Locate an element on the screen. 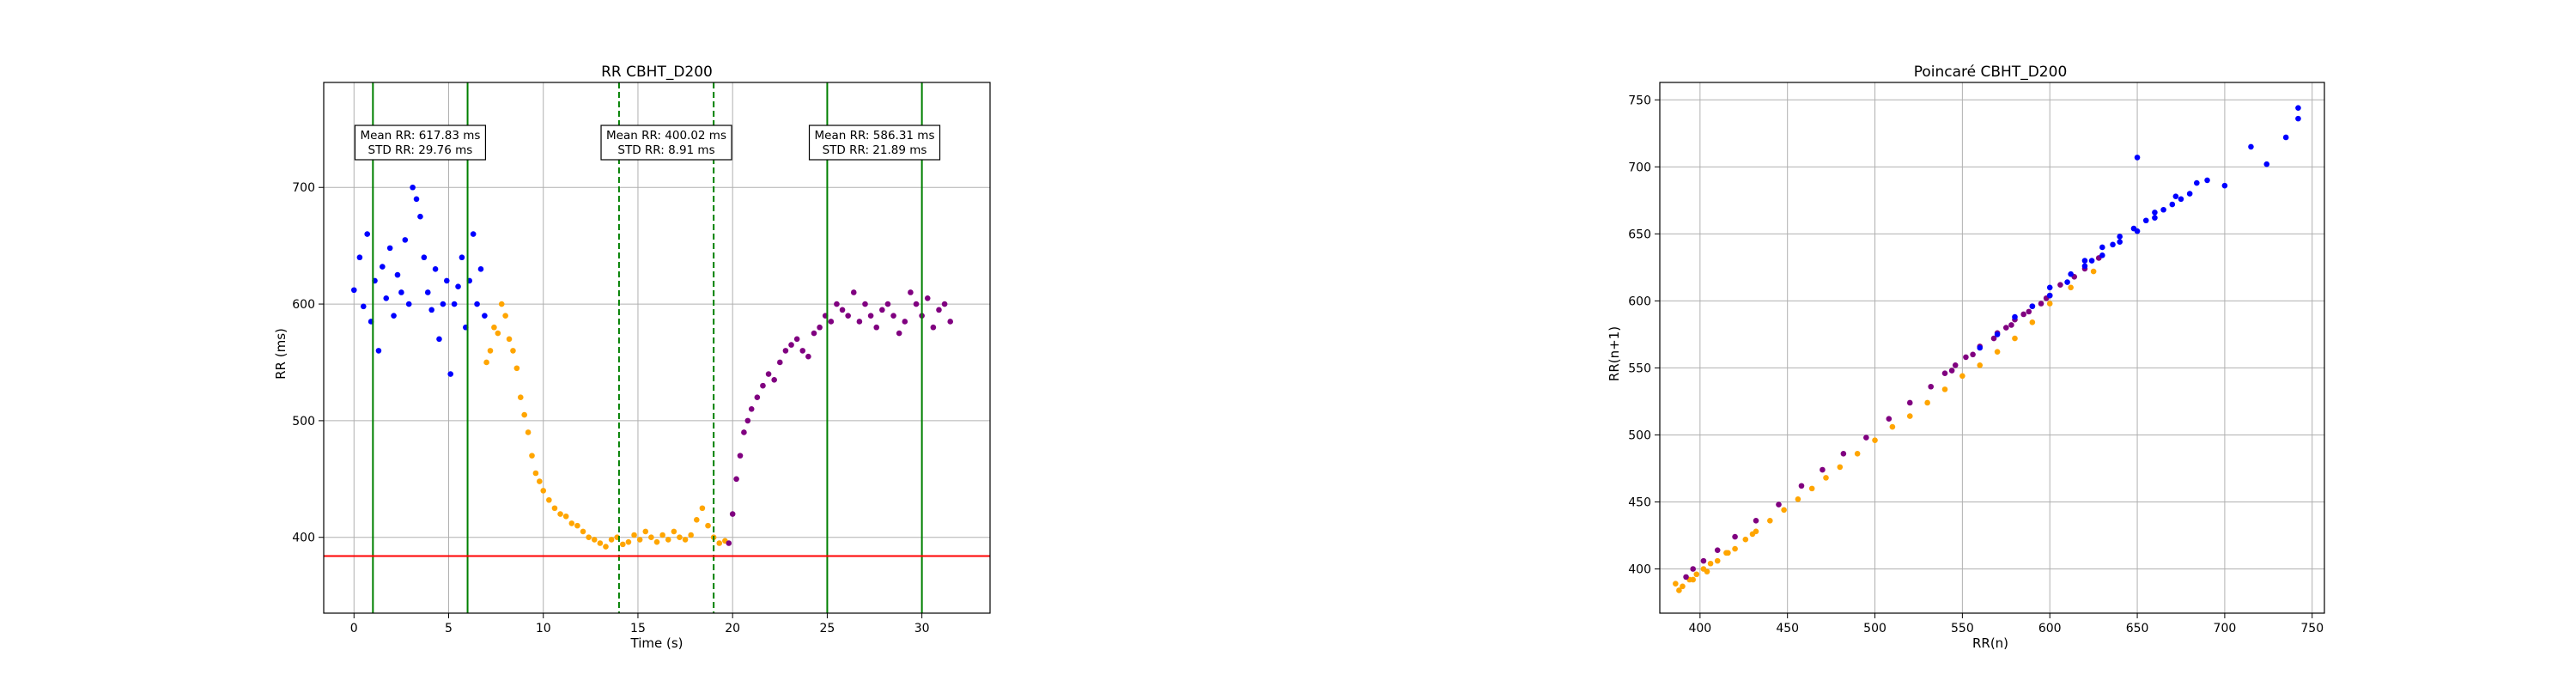  rr-xtick-label: 15 is located at coordinates (638, 628).